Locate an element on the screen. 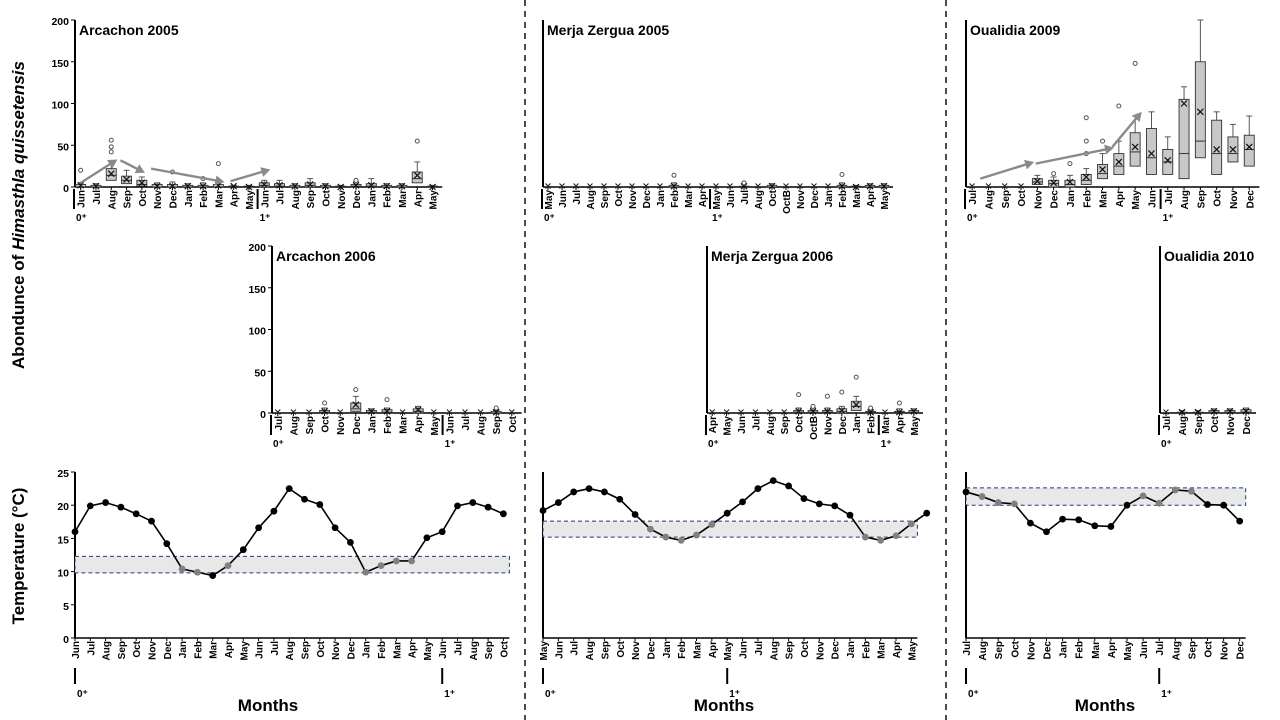 Image resolution: width=1280 pixels, height=720 pixels. year-label: 1⁺ is located at coordinates (1168, 218).